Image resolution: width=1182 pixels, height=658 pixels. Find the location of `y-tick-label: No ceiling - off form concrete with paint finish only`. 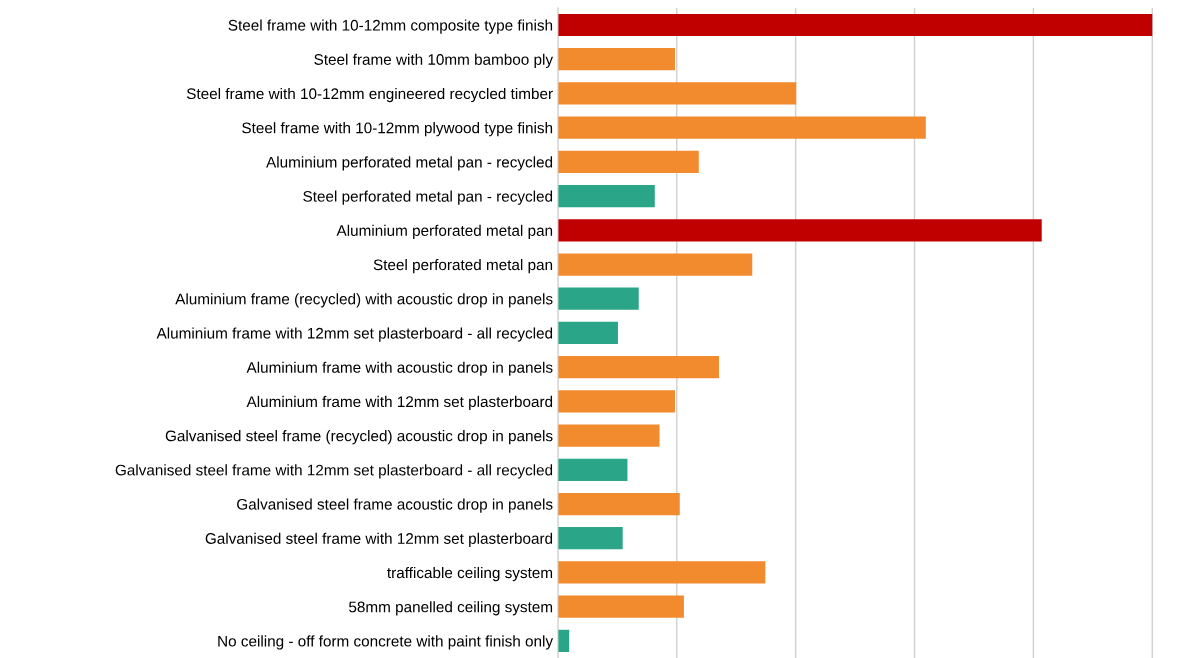

y-tick-label: No ceiling - off form concrete with paint finish only is located at coordinates (386, 642).